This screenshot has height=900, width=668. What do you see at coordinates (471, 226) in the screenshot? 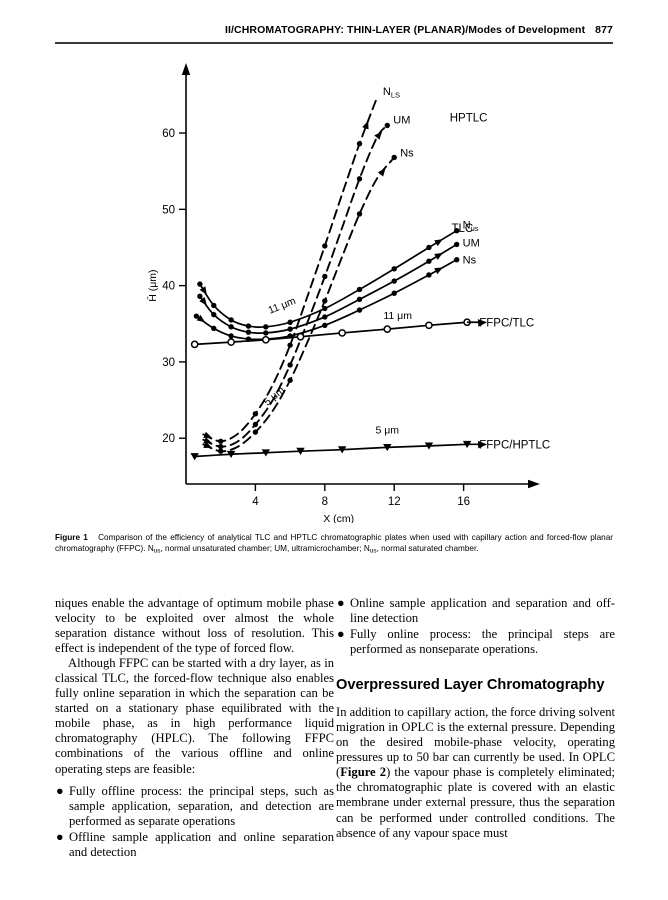
I see `series-label-N_us_TLC: Nus` at bounding box center [471, 226].